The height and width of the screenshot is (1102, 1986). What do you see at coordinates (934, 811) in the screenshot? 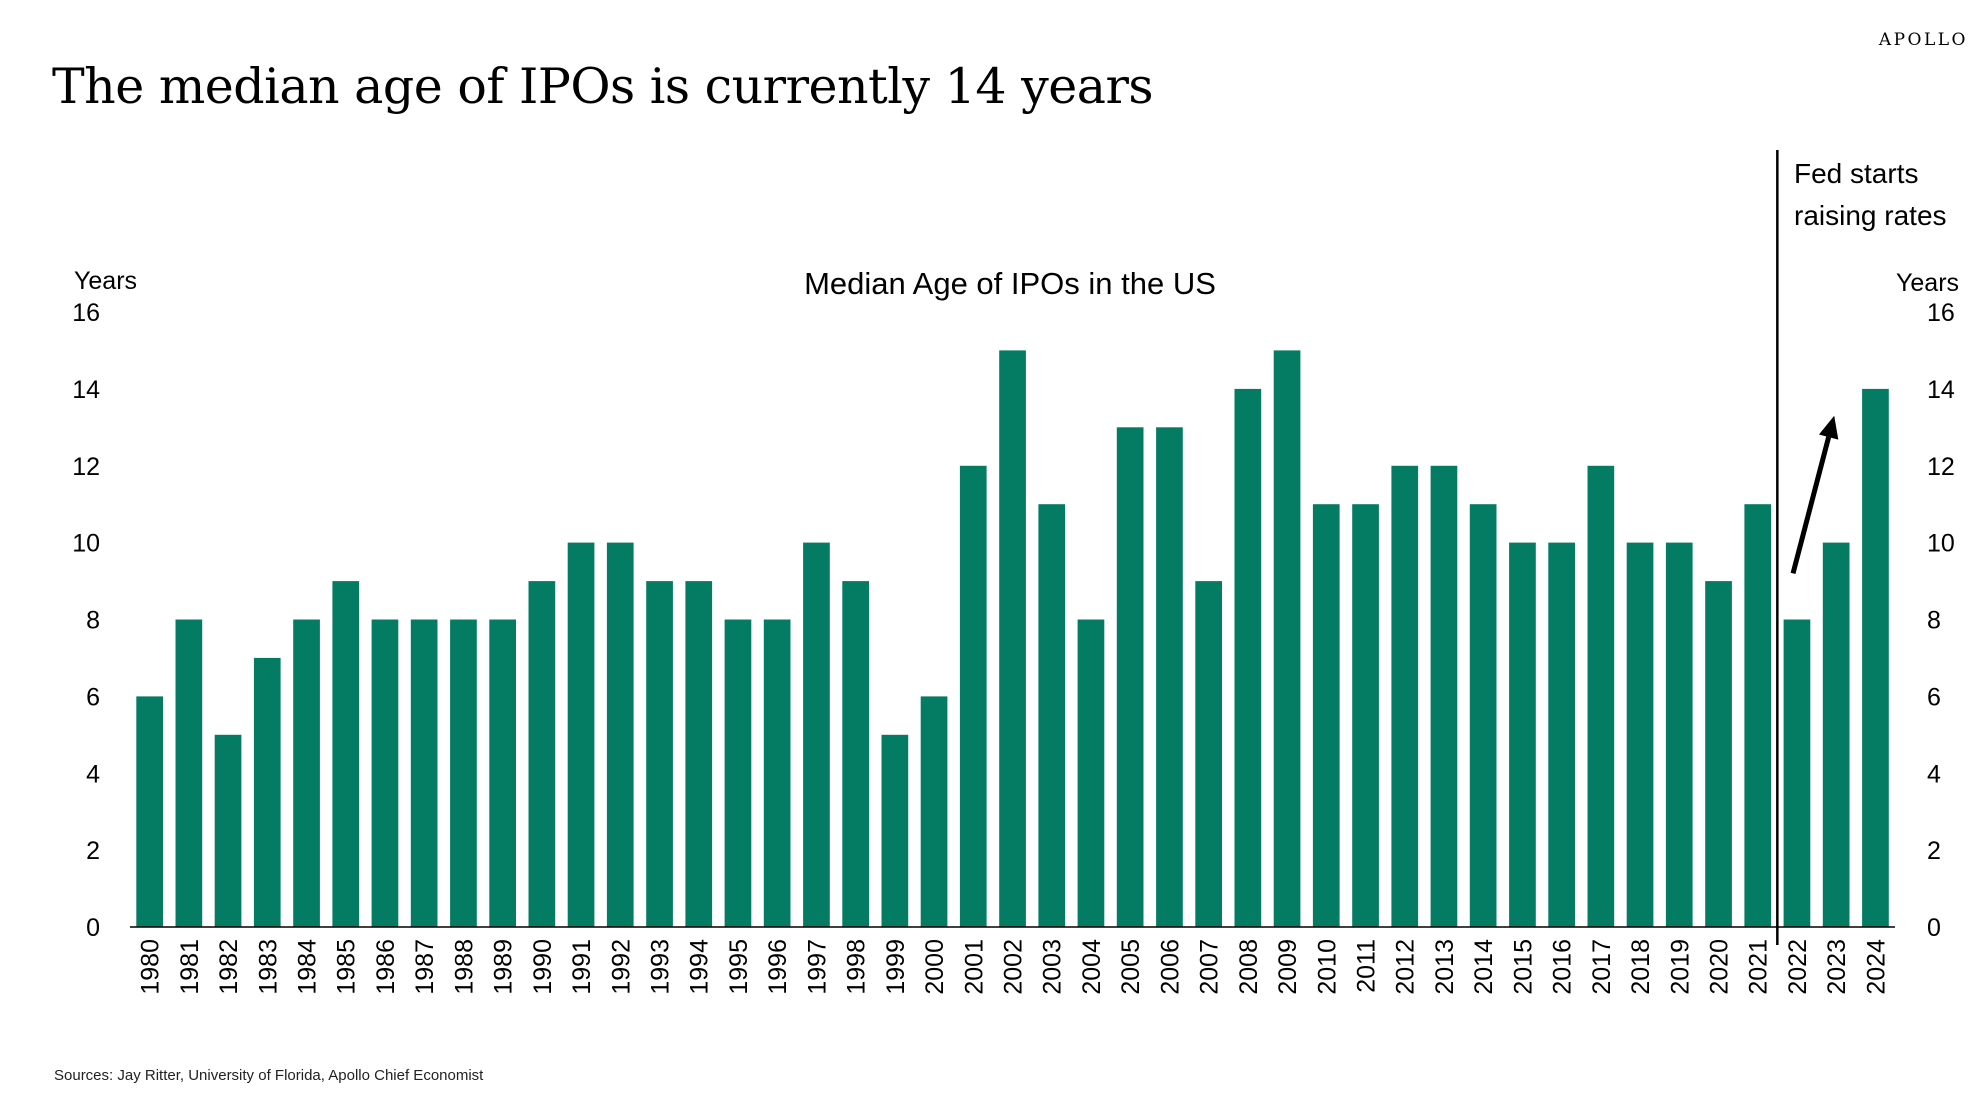
I see `bar-2000` at bounding box center [934, 811].